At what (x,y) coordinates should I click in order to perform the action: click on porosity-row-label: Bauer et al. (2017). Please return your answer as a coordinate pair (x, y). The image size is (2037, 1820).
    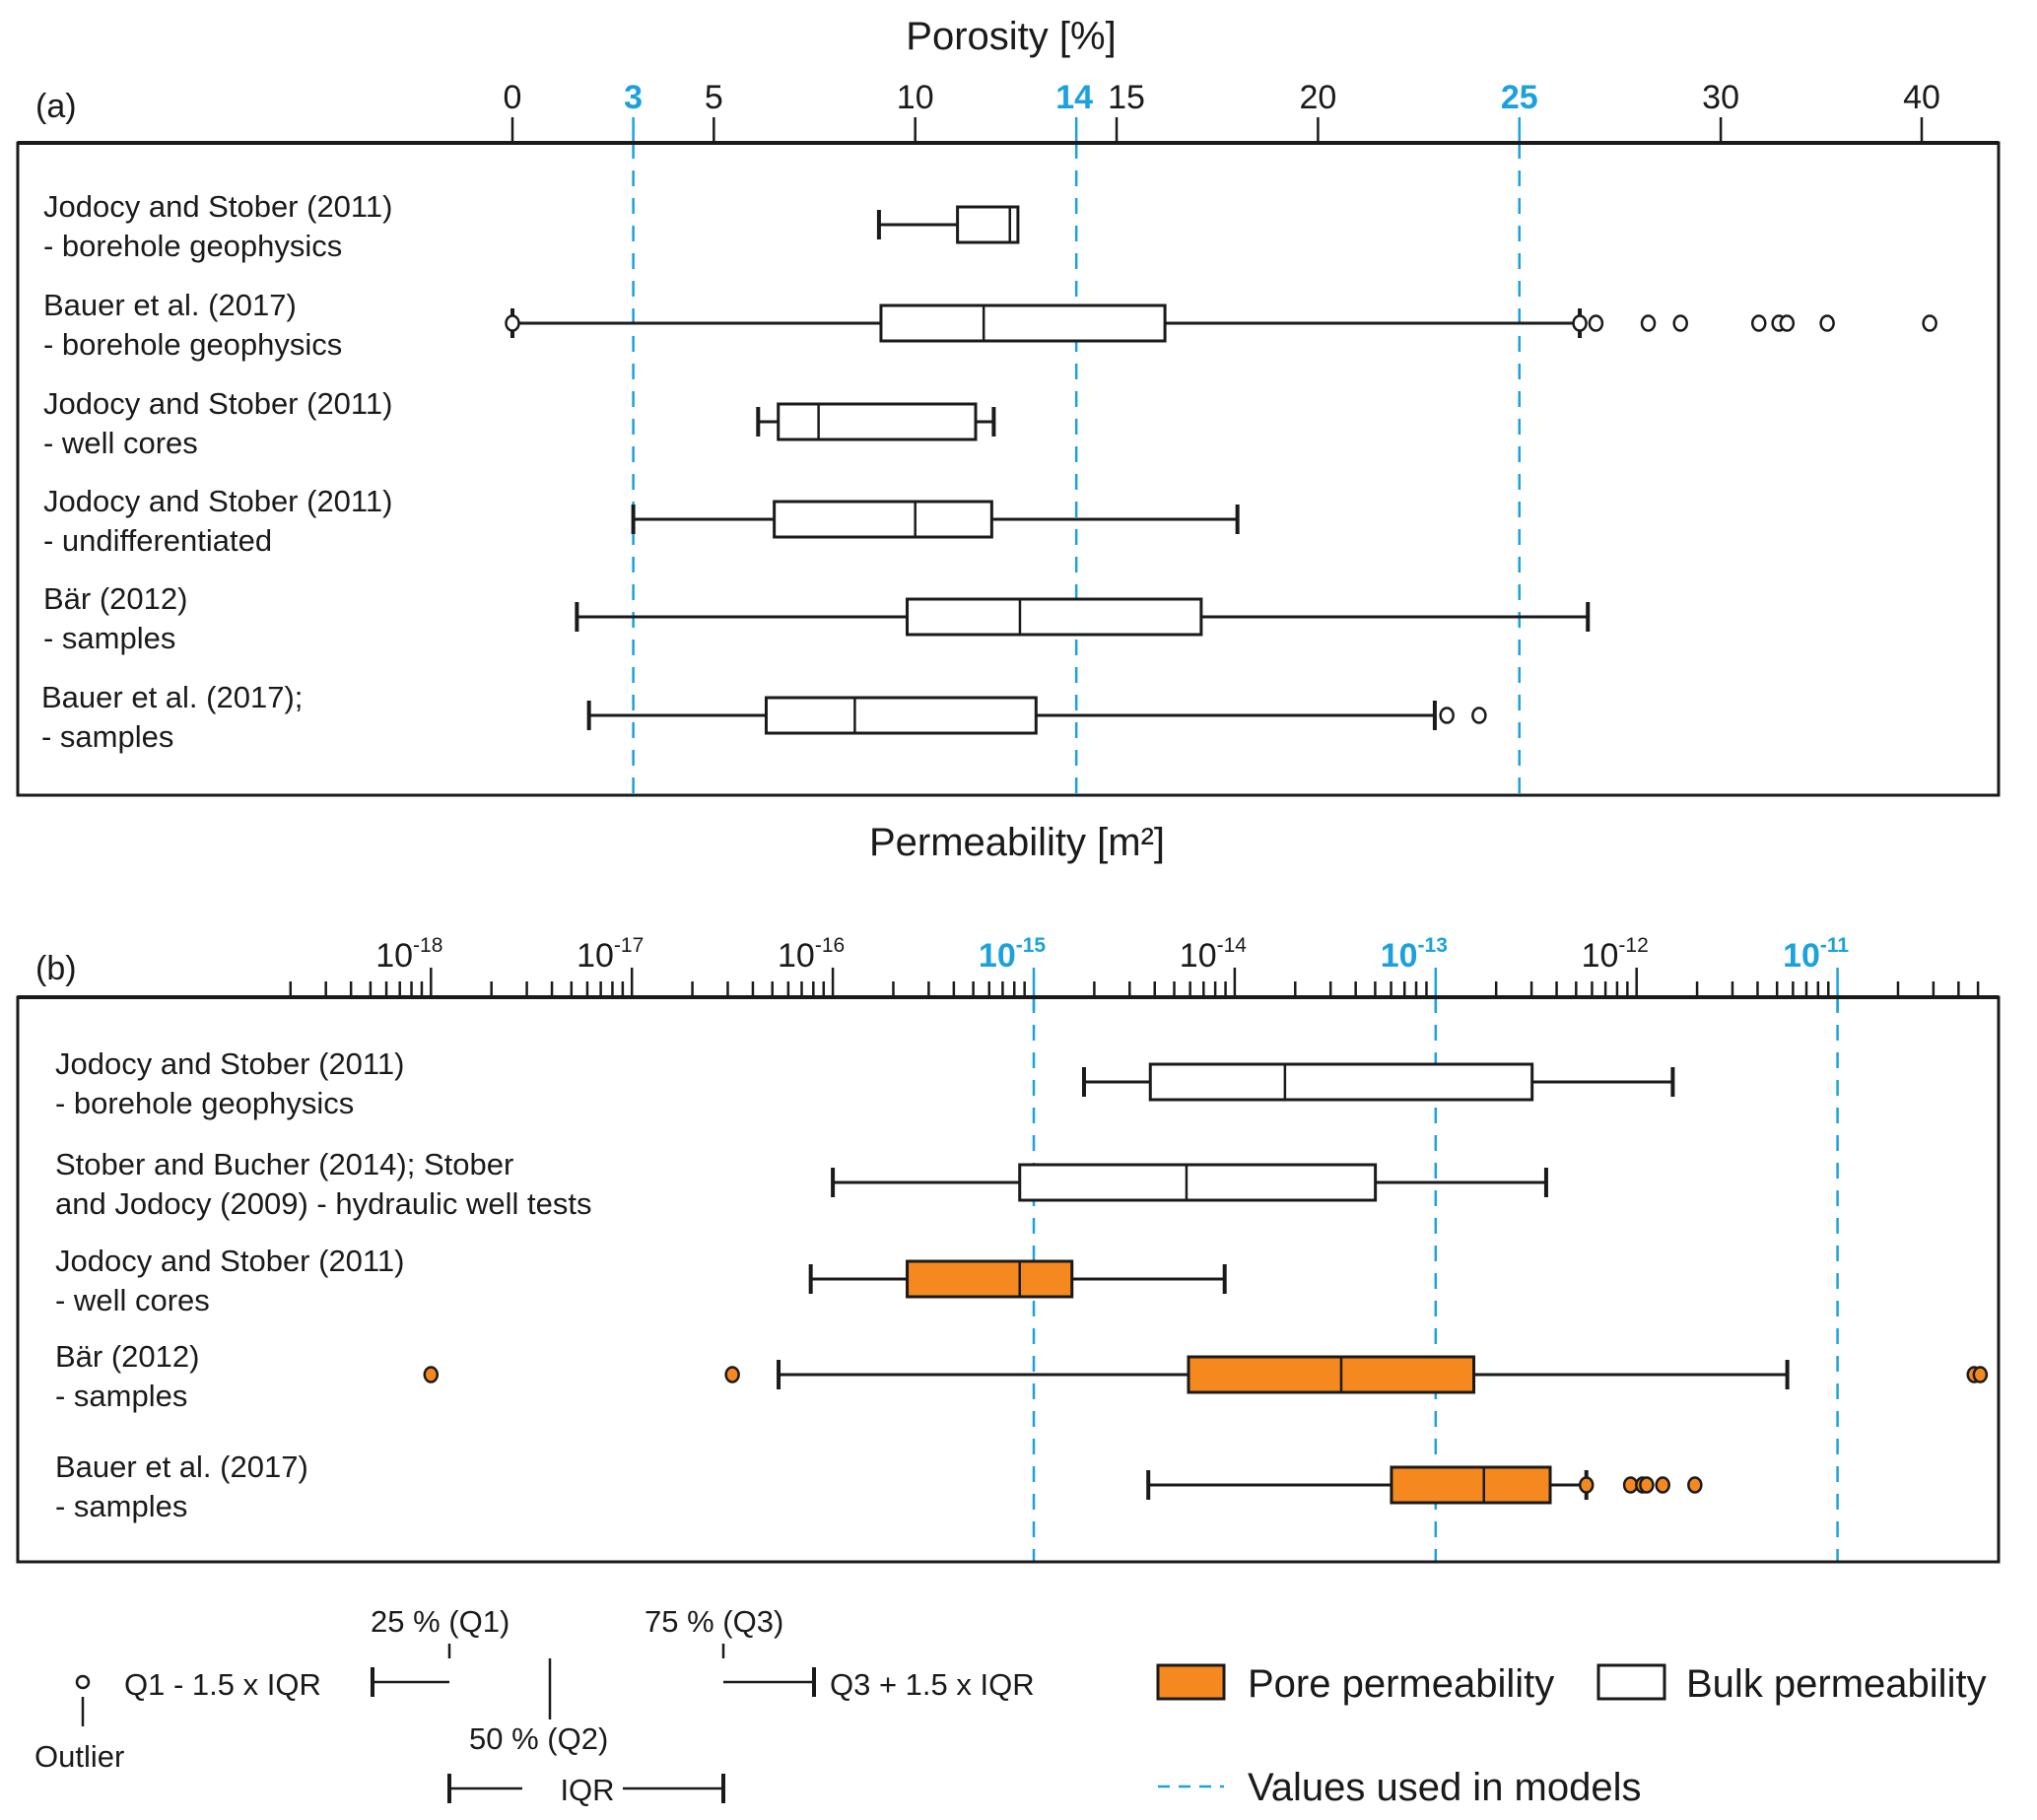
    Looking at the image, I should click on (170, 305).